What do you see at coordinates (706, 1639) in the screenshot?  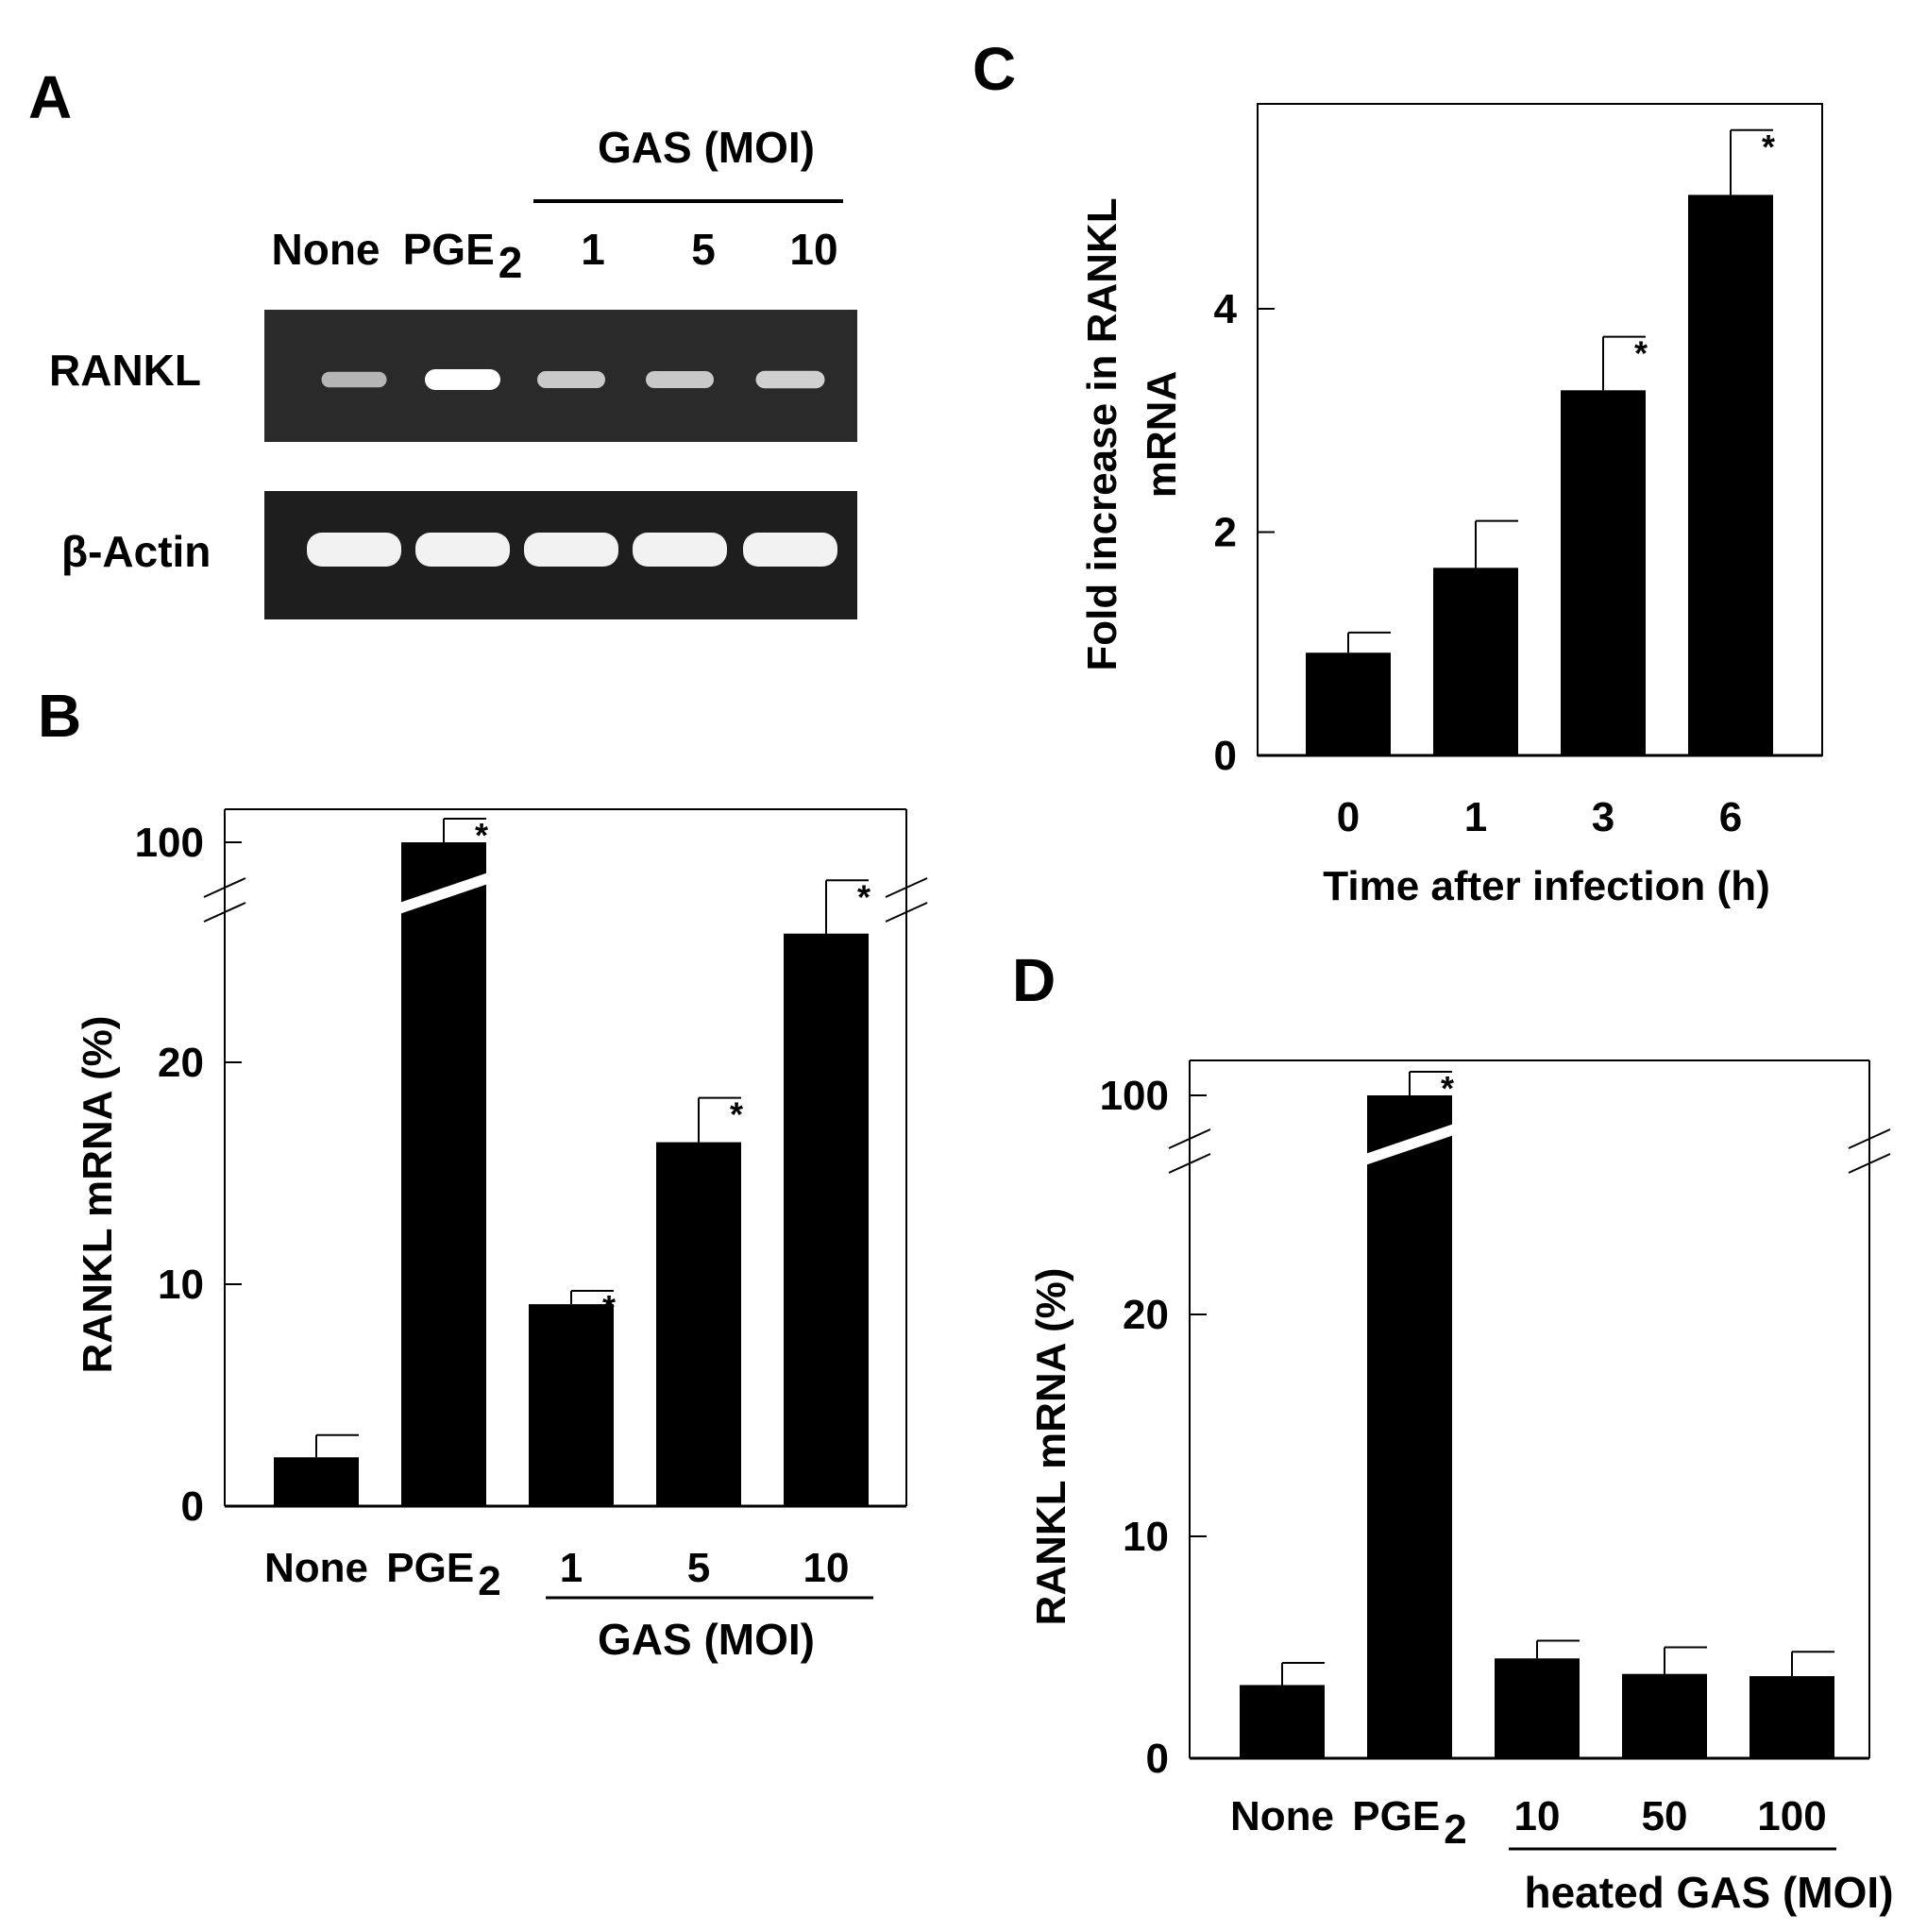 I see `panel-b-group-label: GAS (MOI)` at bounding box center [706, 1639].